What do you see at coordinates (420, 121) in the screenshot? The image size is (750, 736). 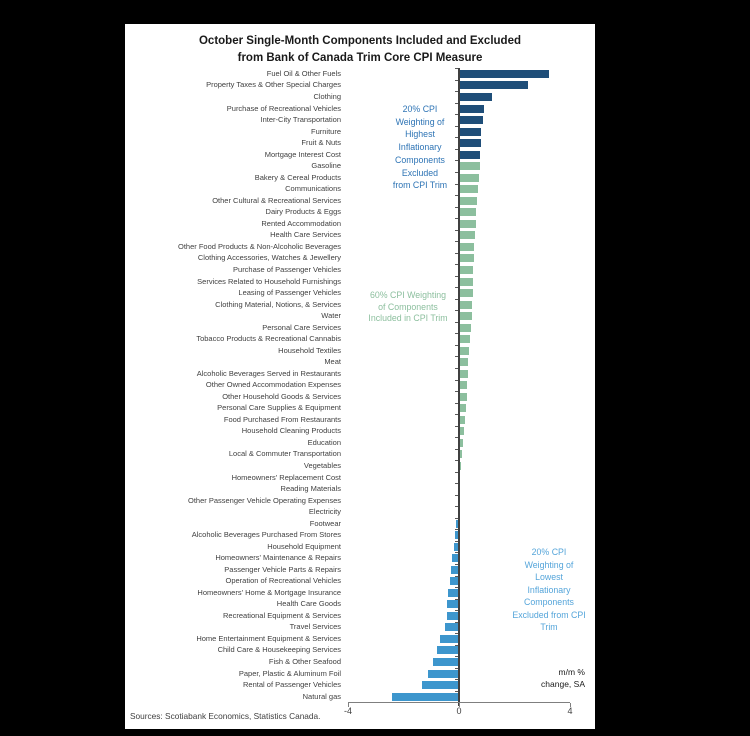 I see `excluded-high-note-line: Weighting of` at bounding box center [420, 121].